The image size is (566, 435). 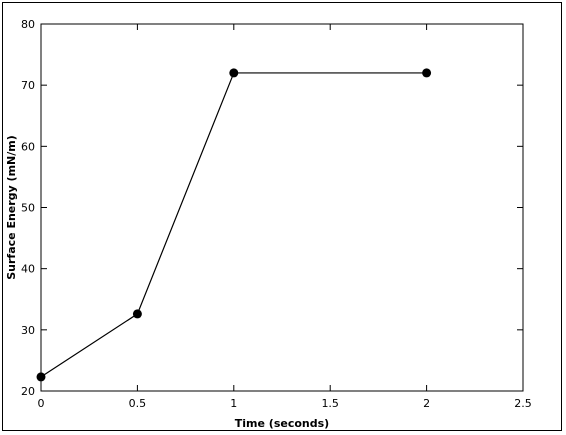 What do you see at coordinates (28, 208) in the screenshot?
I see `y-tick-label: 50` at bounding box center [28, 208].